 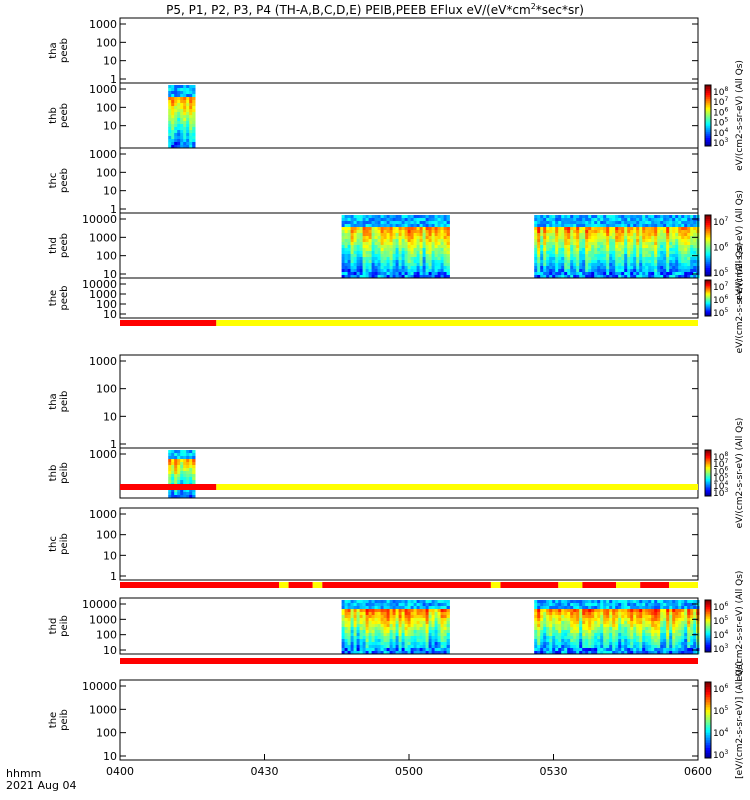 I want to click on x-tick-label: 0600, so click(x=698, y=771).